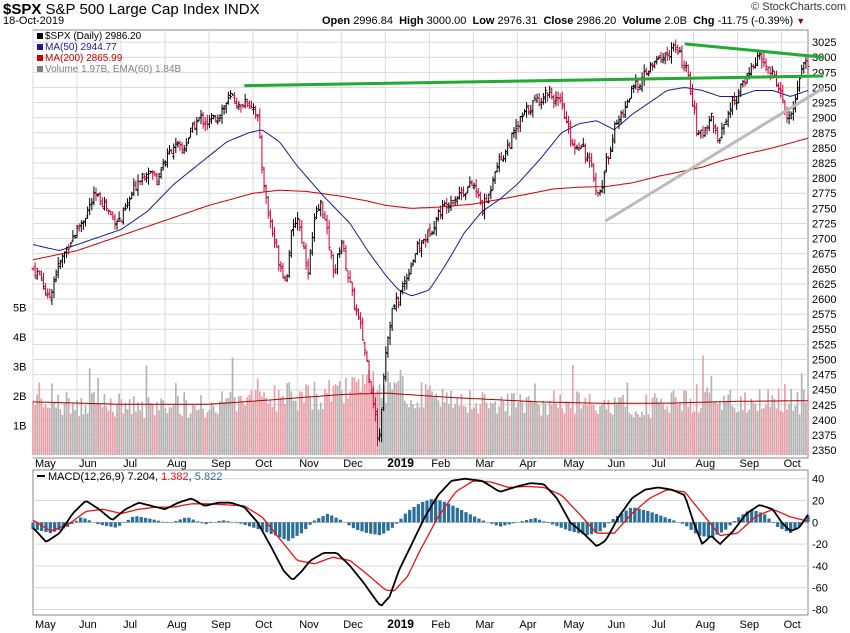 The width and height of the screenshot is (850, 633). Describe the element at coordinates (824, 149) in the screenshot. I see `price-tick-label: 2850` at that location.